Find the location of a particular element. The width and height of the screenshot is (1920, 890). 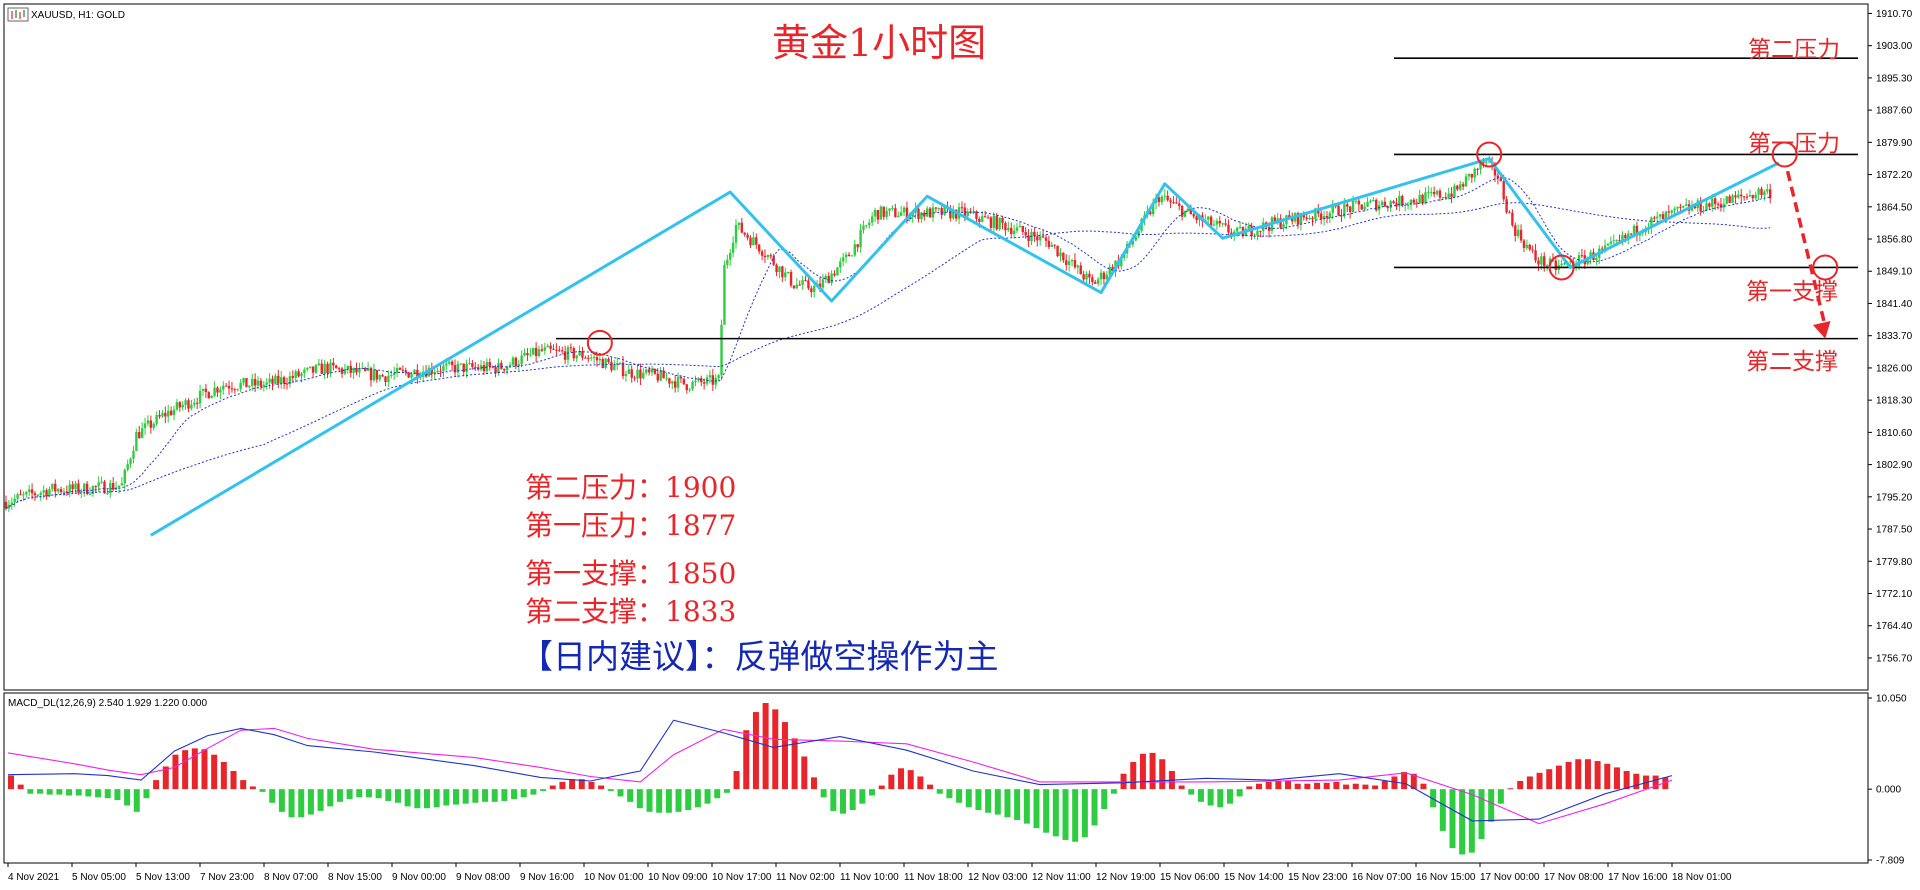

price-tick-label: 1849.10 is located at coordinates (1894, 272).